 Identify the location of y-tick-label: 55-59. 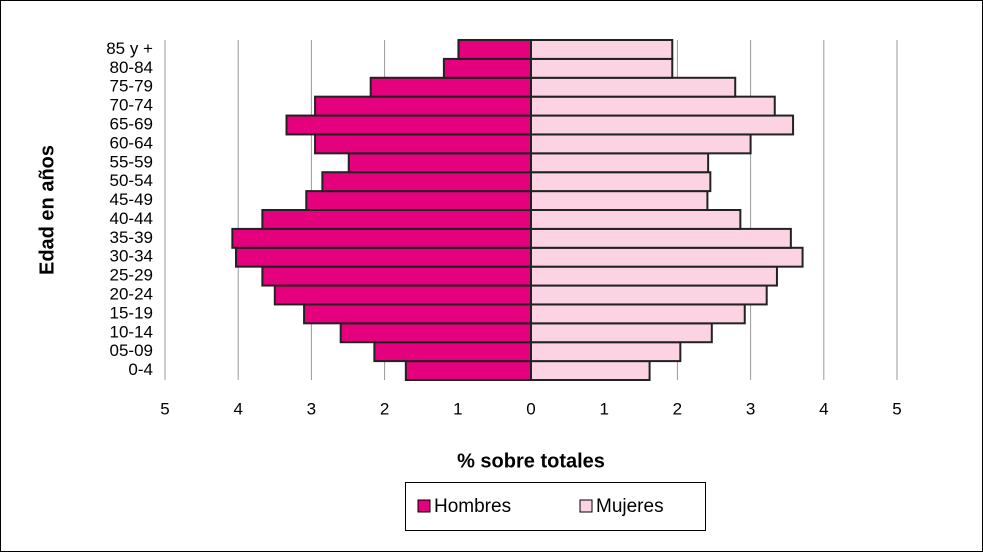
(131, 161).